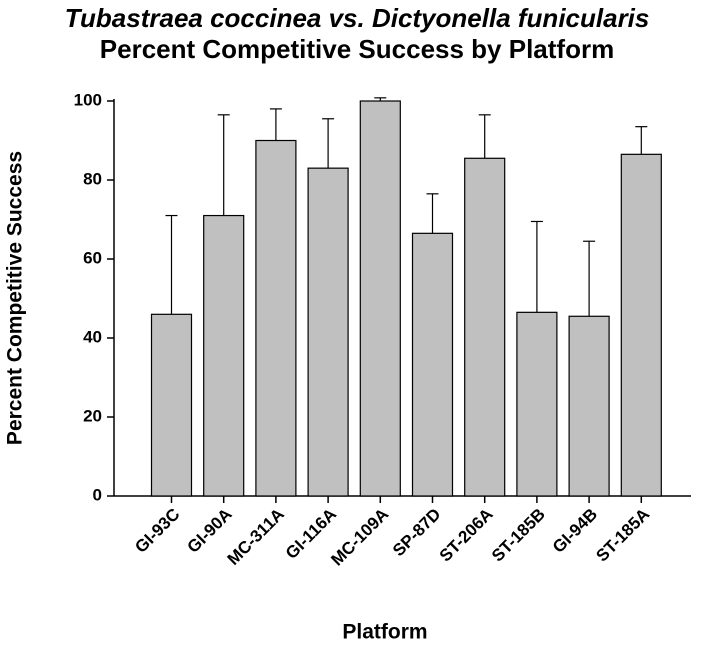 The width and height of the screenshot is (714, 646). What do you see at coordinates (88, 99) in the screenshot?
I see `y-tick-label-100: 100` at bounding box center [88, 99].